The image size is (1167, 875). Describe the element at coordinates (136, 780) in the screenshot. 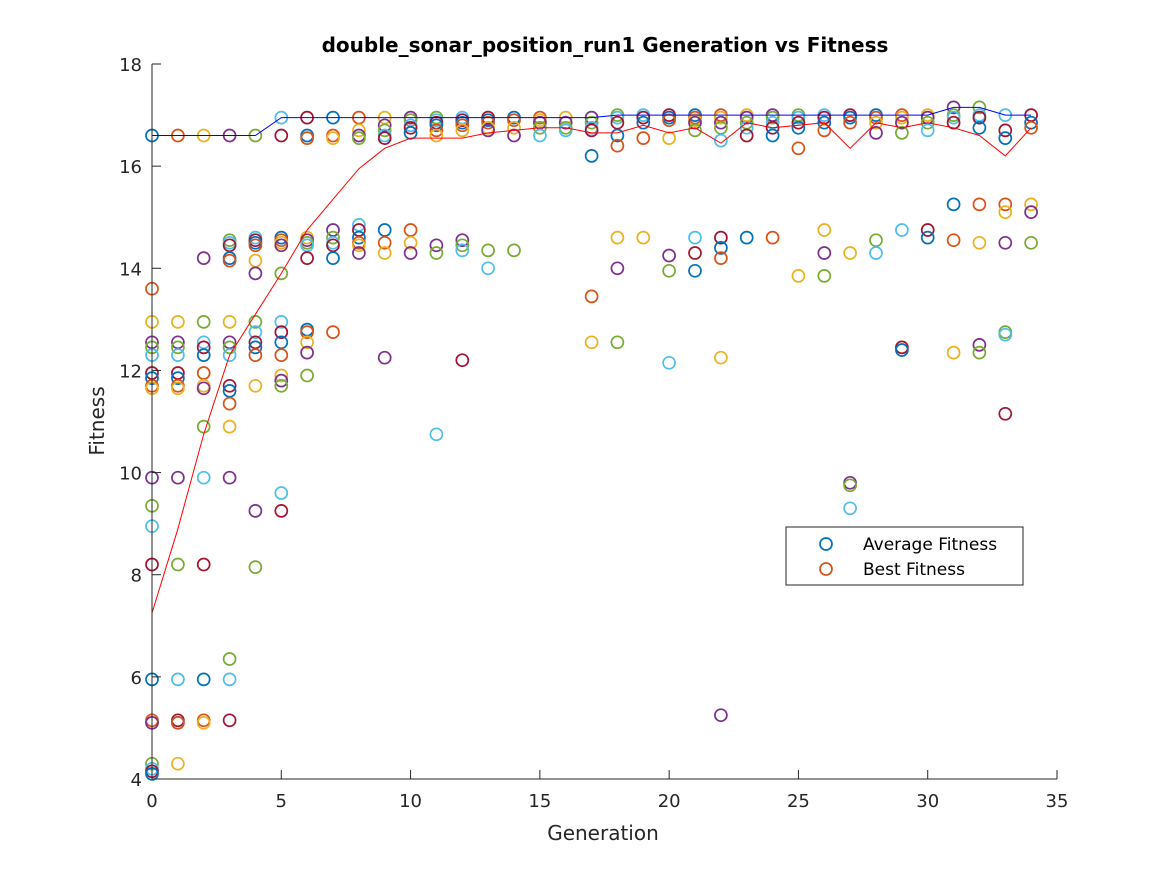

I see `y-tick-label: 4` at that location.